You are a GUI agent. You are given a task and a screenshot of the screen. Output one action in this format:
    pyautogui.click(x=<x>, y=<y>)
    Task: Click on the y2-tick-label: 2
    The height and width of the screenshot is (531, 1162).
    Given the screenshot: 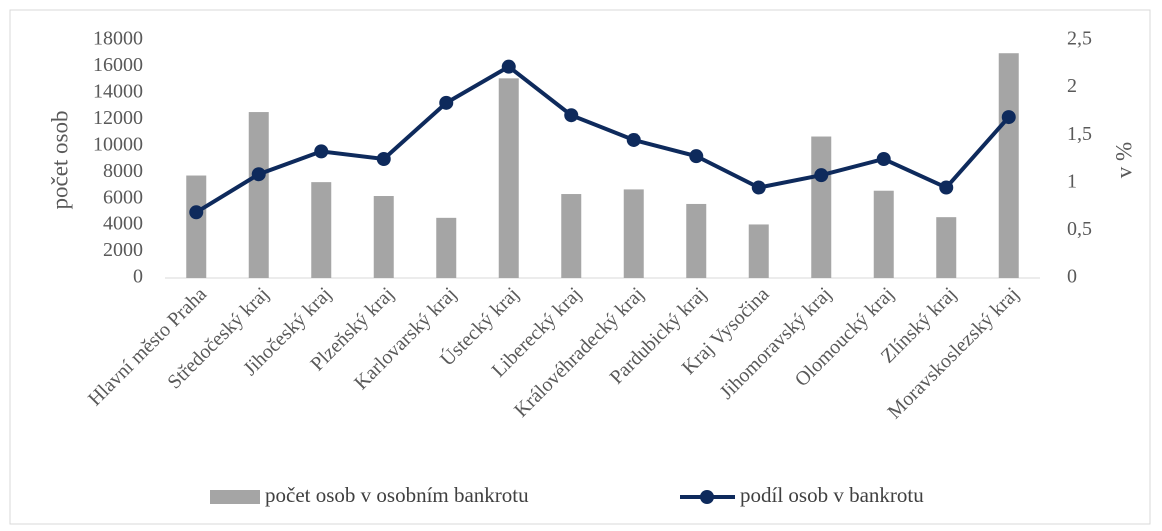 What is the action you would take?
    pyautogui.click(x=1072, y=86)
    